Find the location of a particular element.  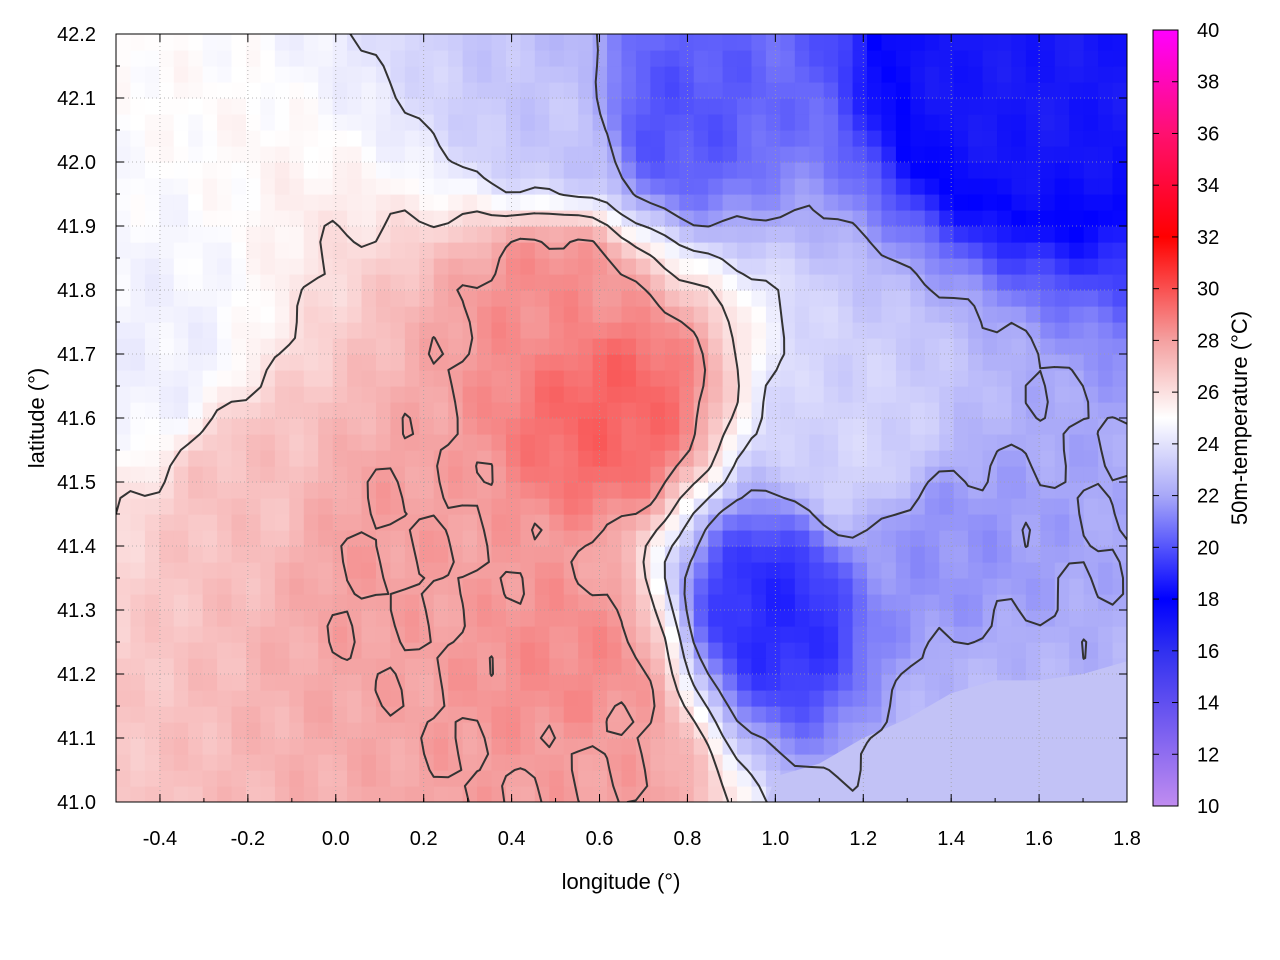

x-tick-label: 1.0 is located at coordinates (775, 839).